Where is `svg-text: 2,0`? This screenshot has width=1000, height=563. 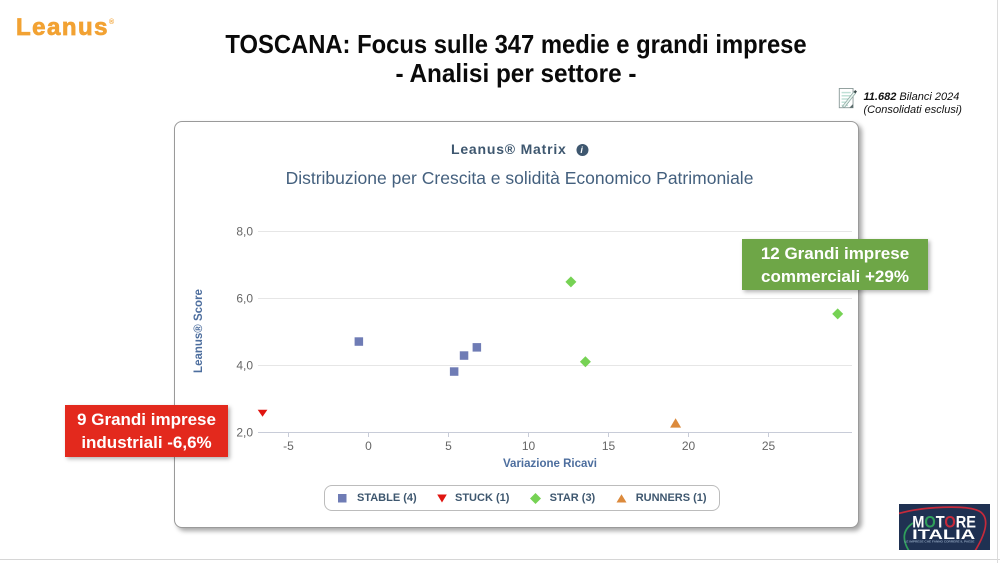 svg-text: 2,0 is located at coordinates (244, 433).